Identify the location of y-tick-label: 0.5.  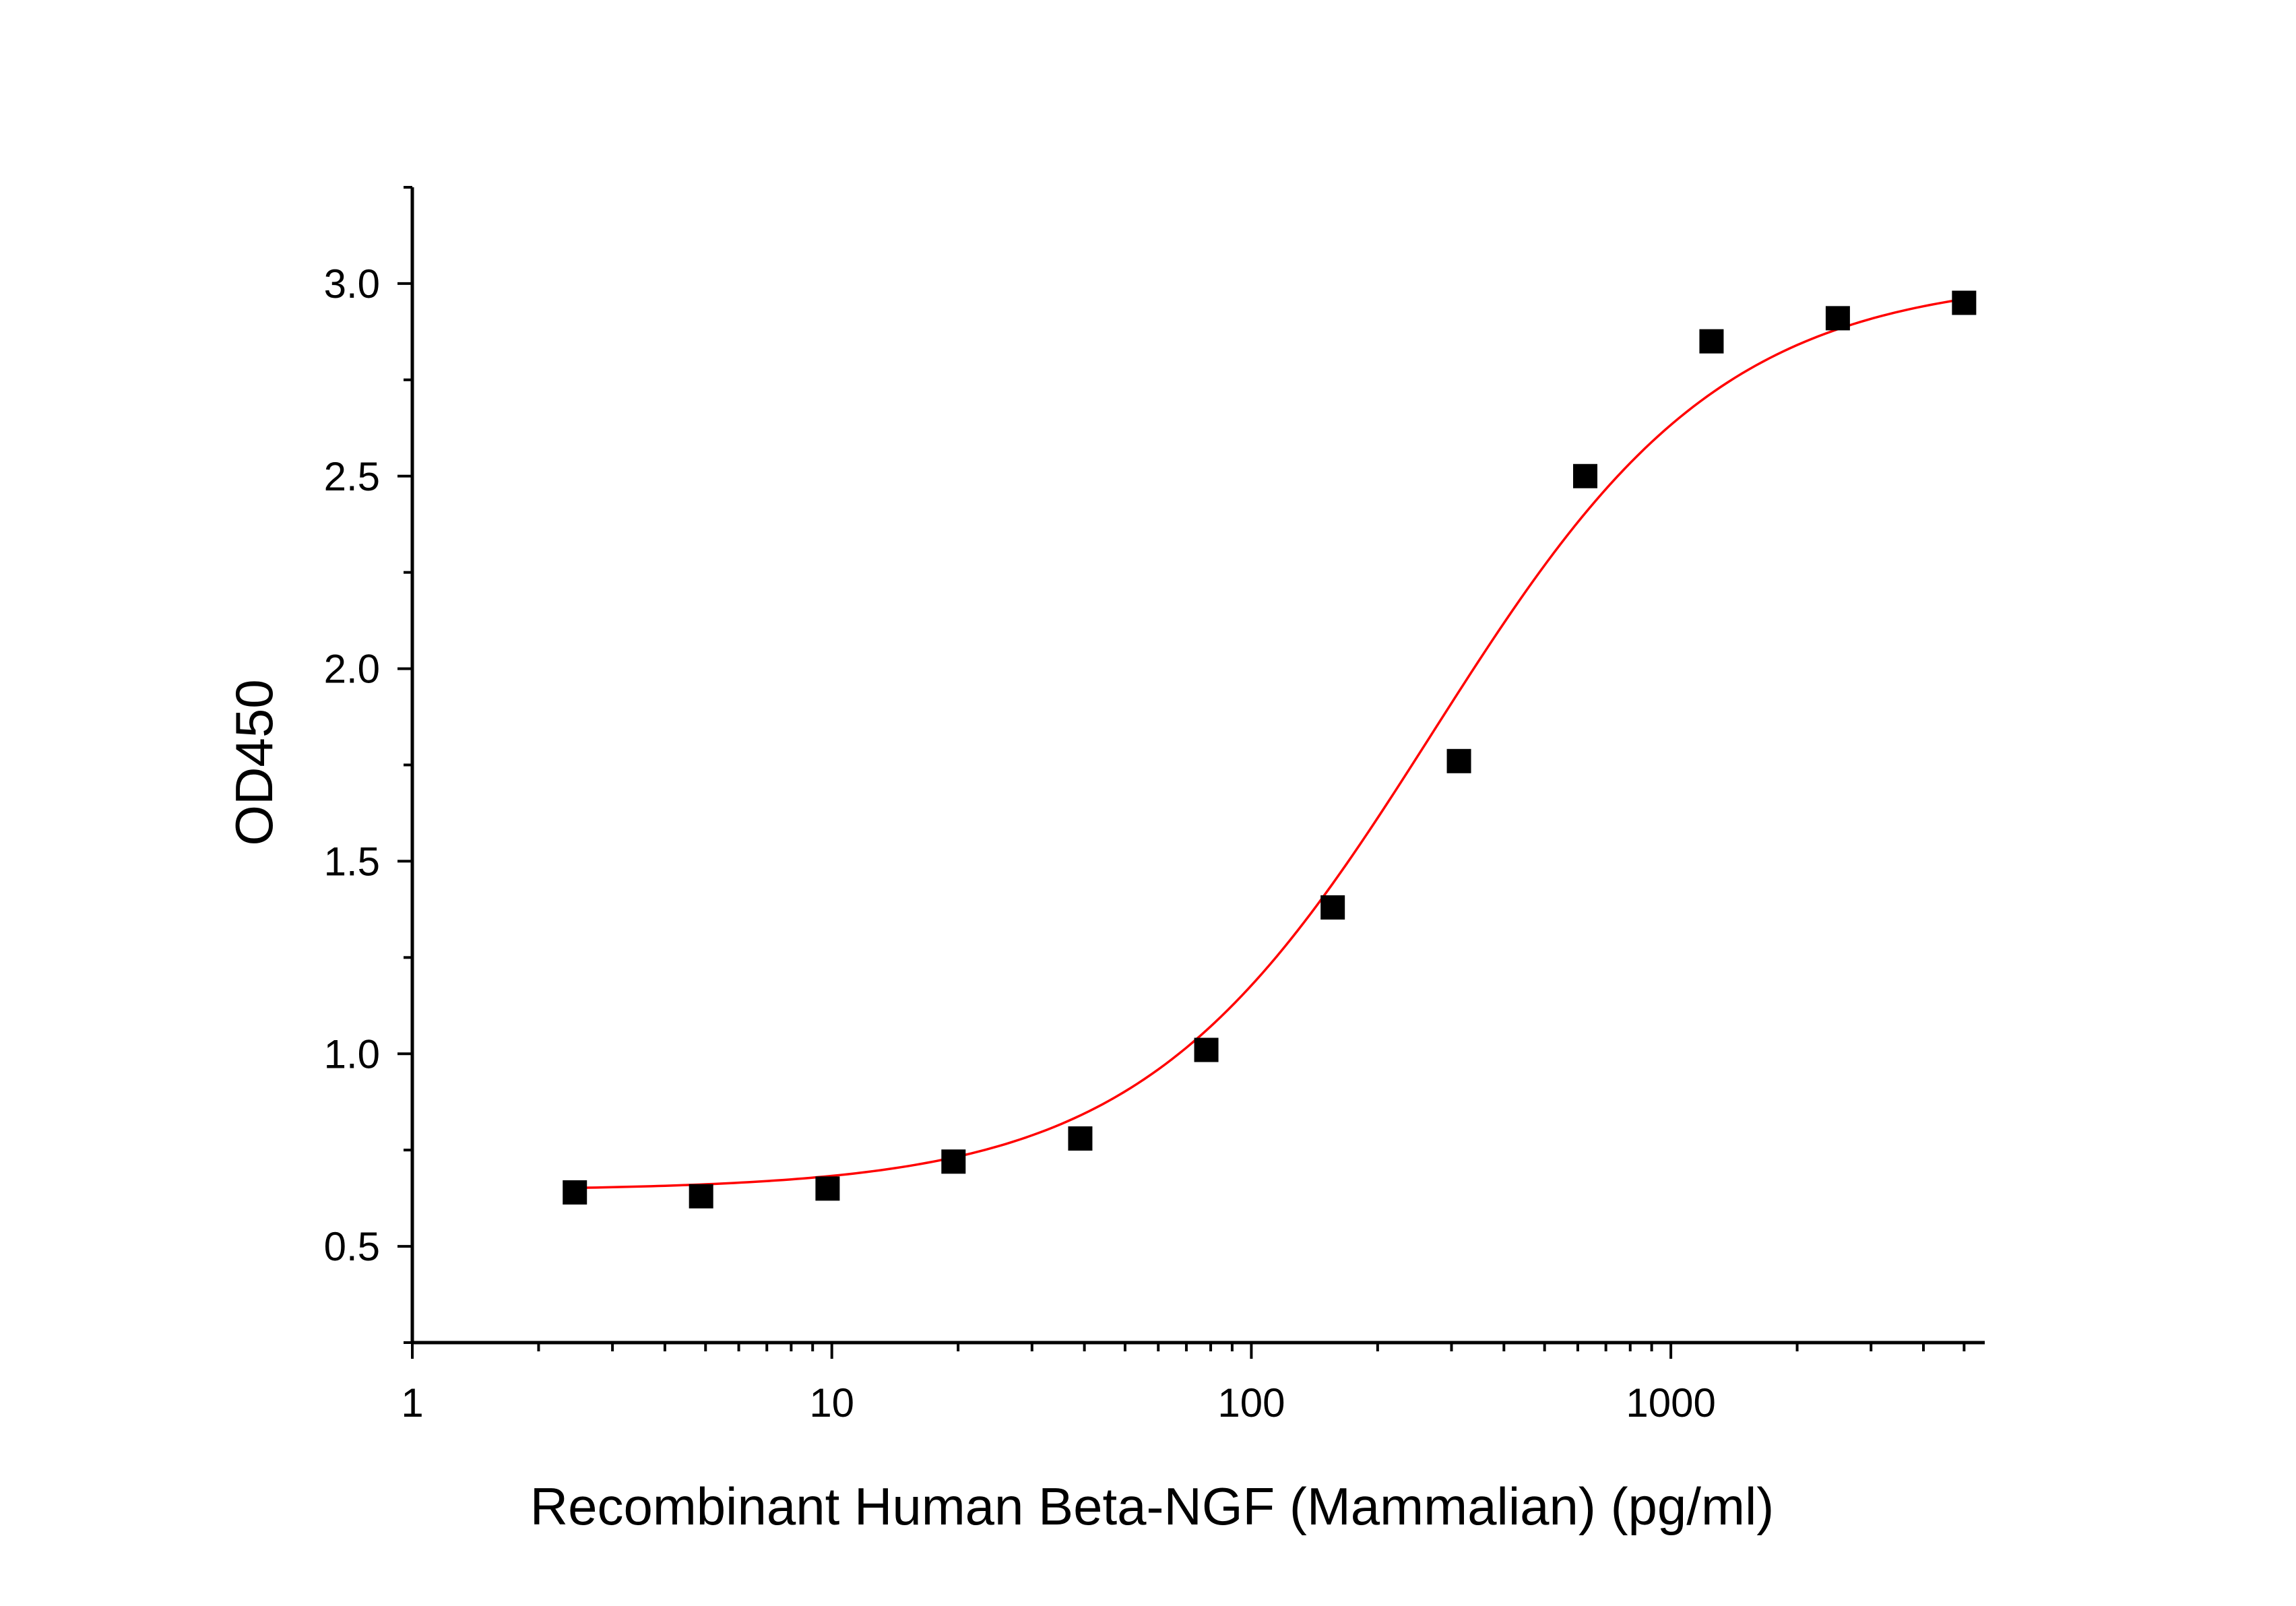
(352, 1246).